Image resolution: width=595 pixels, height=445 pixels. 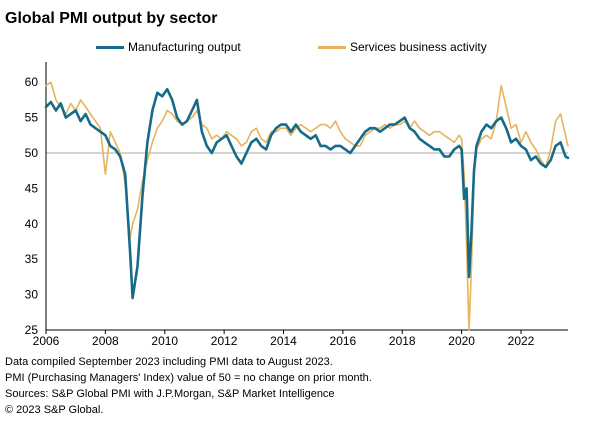 I want to click on x-tick-label: 2012, so click(x=224, y=341).